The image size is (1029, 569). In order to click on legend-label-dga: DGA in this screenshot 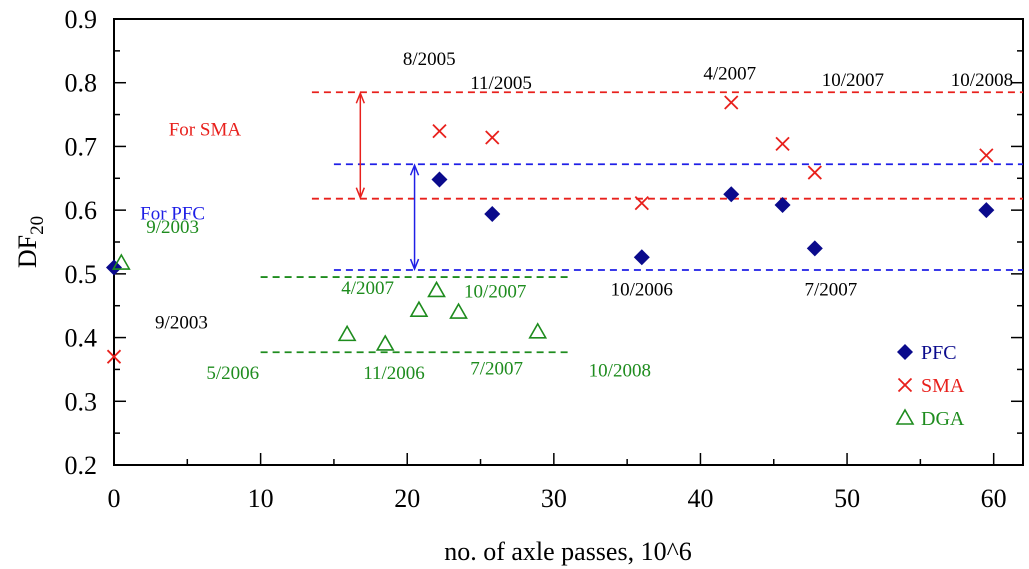, I will do `click(943, 419)`.